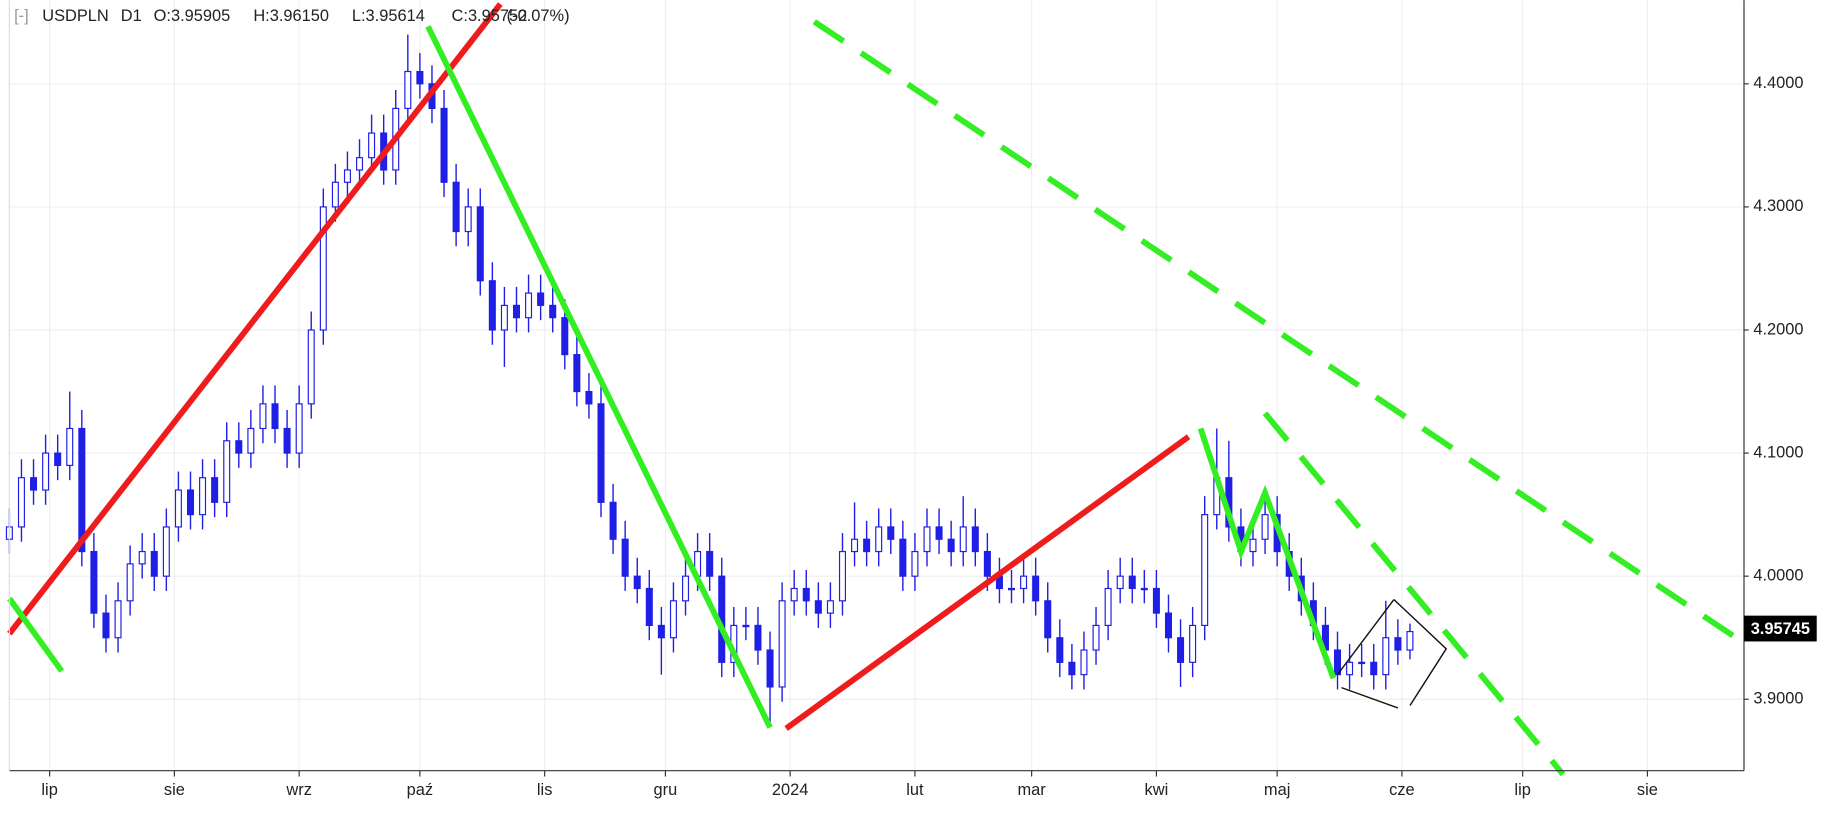  Describe the element at coordinates (1778, 329) in the screenshot. I see `y-tick-label: 4.2000` at that location.